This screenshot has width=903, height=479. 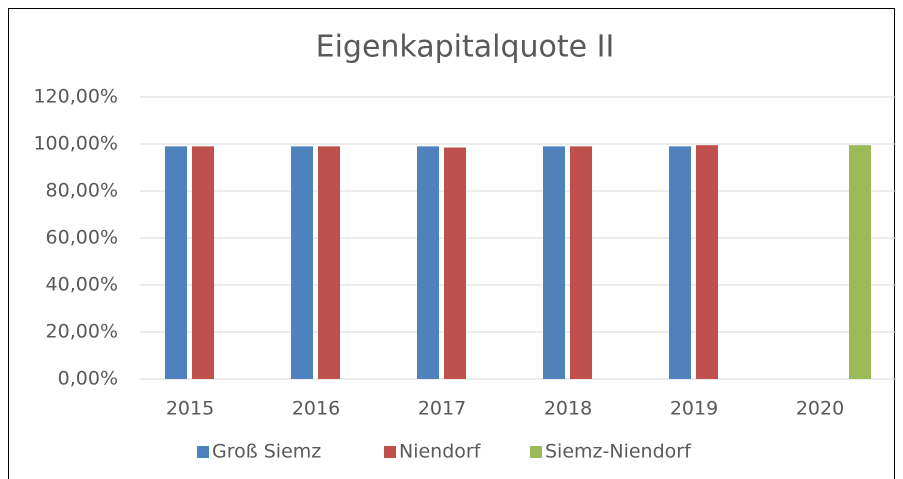 What do you see at coordinates (88, 379) in the screenshot?
I see `y-tick-label: 0,00%` at bounding box center [88, 379].